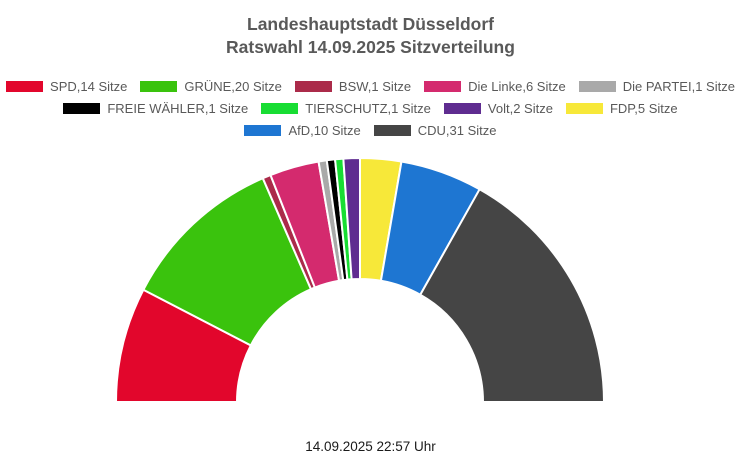  What do you see at coordinates (89, 86) in the screenshot?
I see `legend-label: SPD,14 Sitze` at bounding box center [89, 86].